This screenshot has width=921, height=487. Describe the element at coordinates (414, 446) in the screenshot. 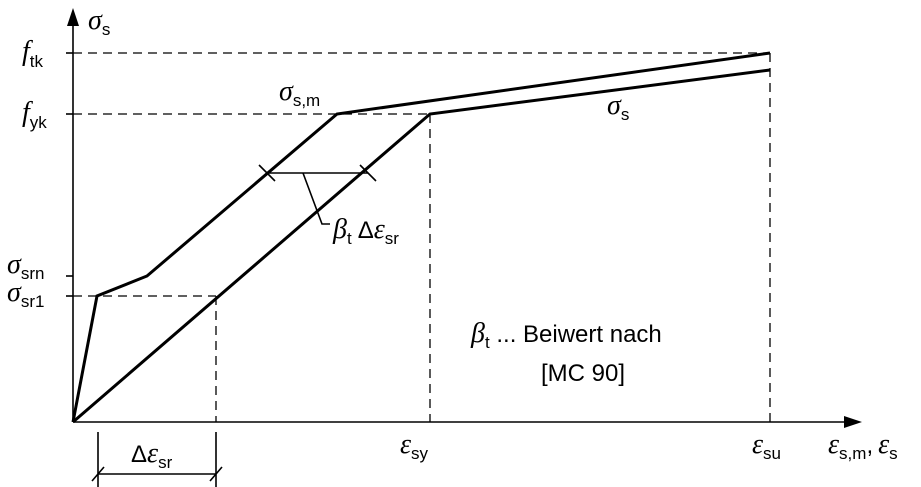

I see `eps-sy-label: εsy` at that location.